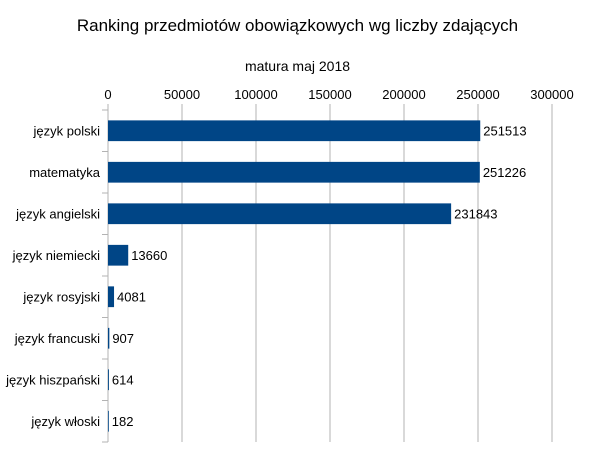 The width and height of the screenshot is (595, 449). I want to click on x-tick-label: 100000, so click(255, 94).